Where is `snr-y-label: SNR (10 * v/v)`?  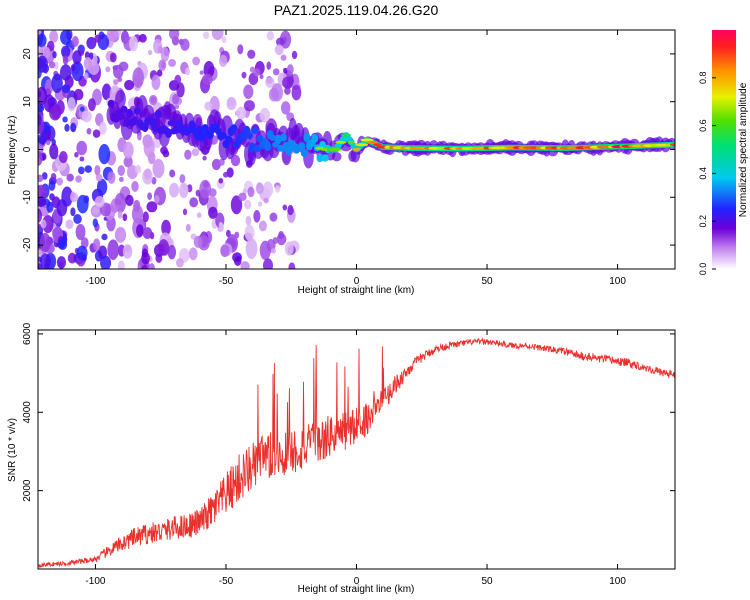
snr-y-label: SNR (10 * v/v) is located at coordinates (12, 450).